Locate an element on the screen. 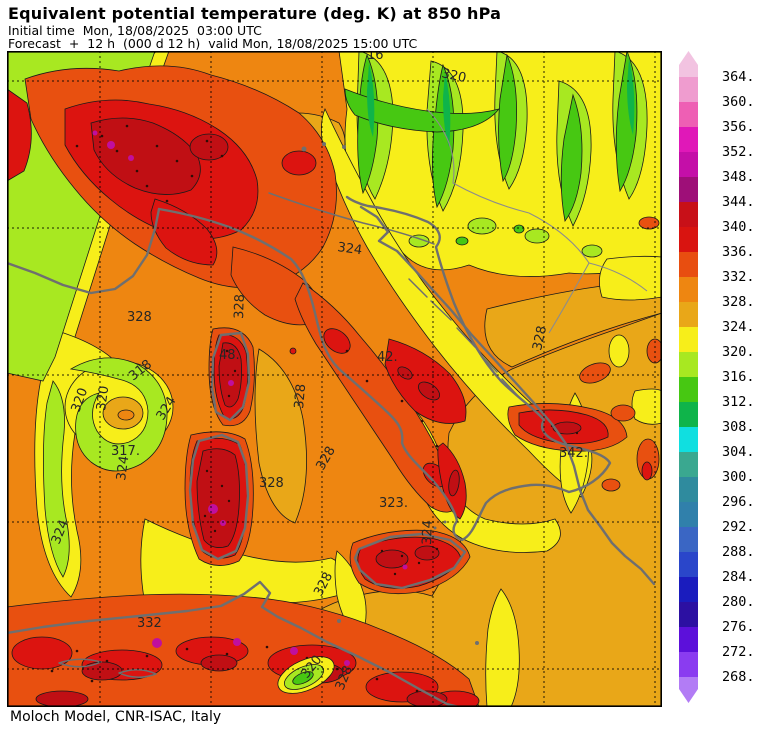  colorbar-tick-label: 296. is located at coordinates (738, 502).